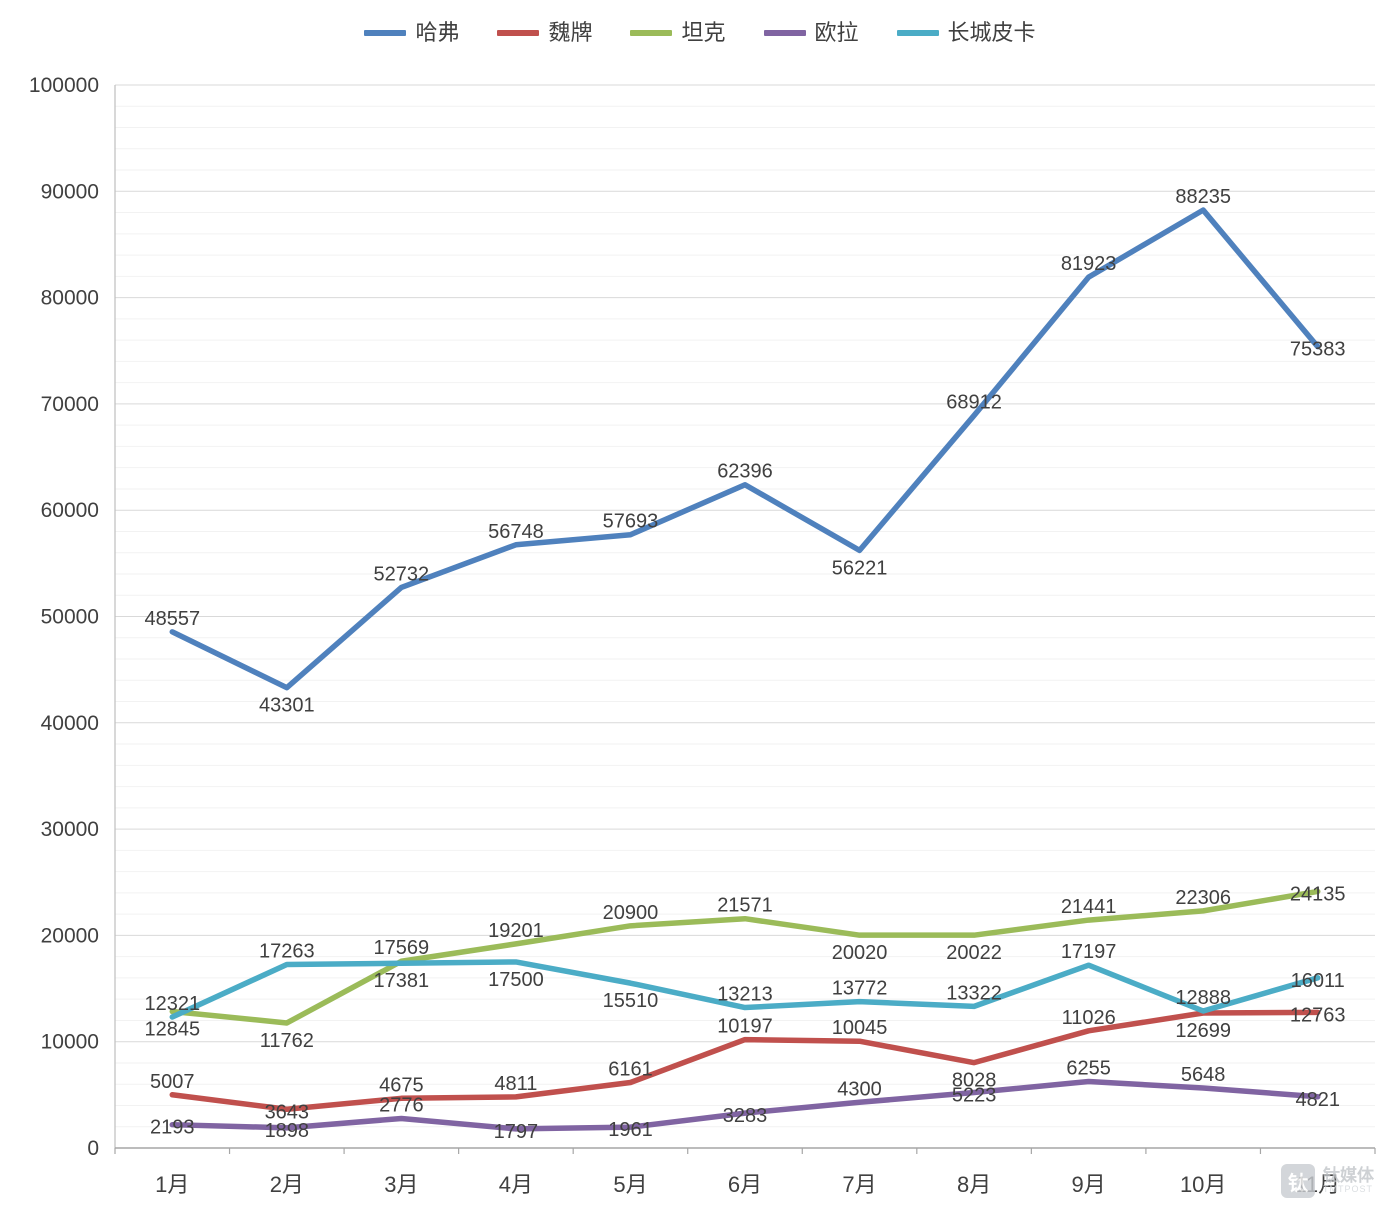 The width and height of the screenshot is (1400, 1214). I want to click on data-label-wey: 5007, so click(172, 1082).